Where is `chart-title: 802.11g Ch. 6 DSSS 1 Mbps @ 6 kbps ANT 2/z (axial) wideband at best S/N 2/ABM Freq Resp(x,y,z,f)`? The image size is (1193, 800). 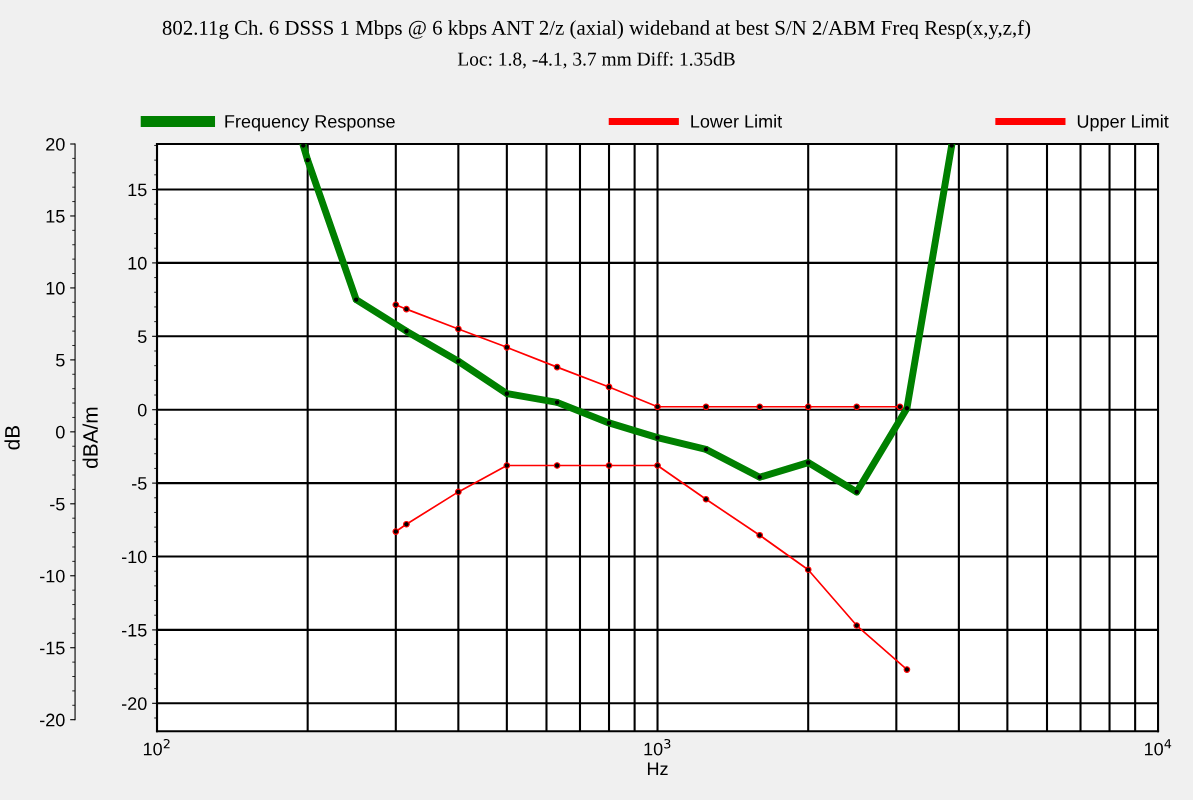 chart-title: 802.11g Ch. 6 DSSS 1 Mbps @ 6 kbps ANT 2/z (axial) wideband at best S/N 2/ABM Freq Resp(x,y,z,f) is located at coordinates (596, 30).